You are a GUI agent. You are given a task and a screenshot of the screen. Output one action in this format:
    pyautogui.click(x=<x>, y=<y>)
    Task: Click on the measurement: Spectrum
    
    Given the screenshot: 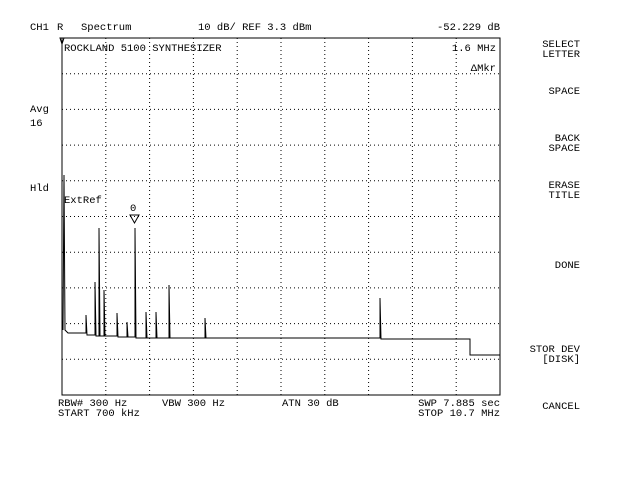 What is the action you would take?
    pyautogui.click(x=106, y=28)
    